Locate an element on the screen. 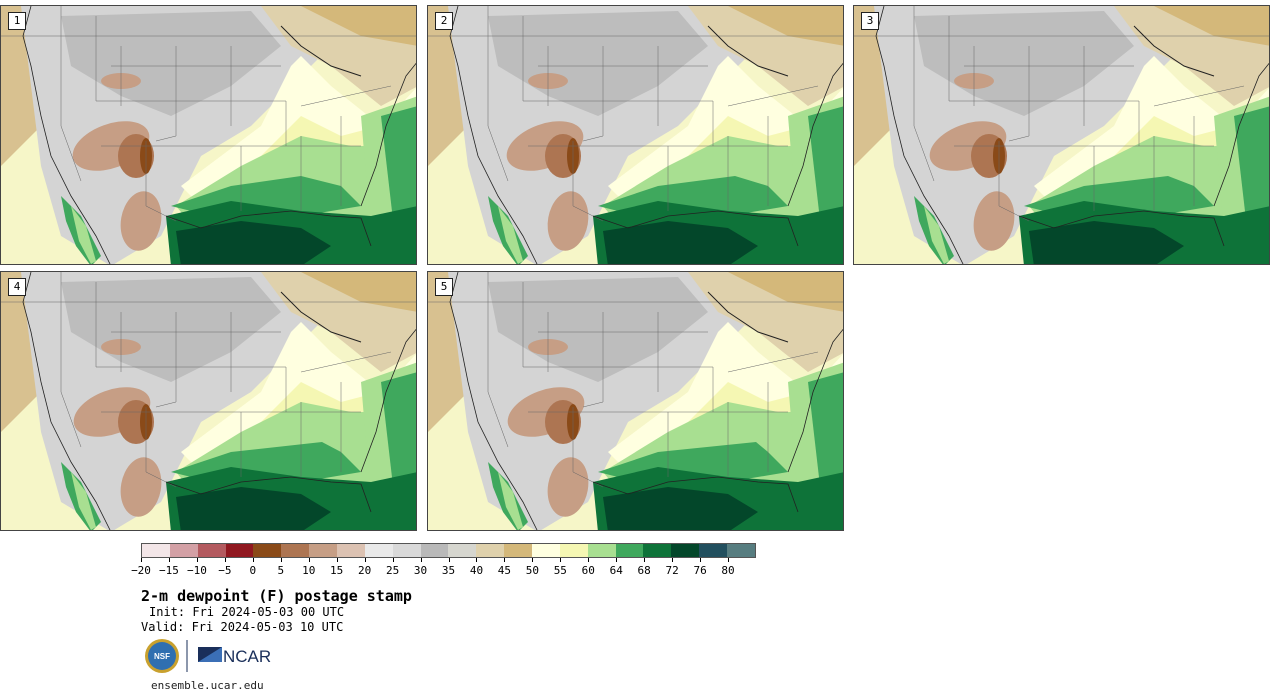  member-number-label: 4 is located at coordinates (17, 287).